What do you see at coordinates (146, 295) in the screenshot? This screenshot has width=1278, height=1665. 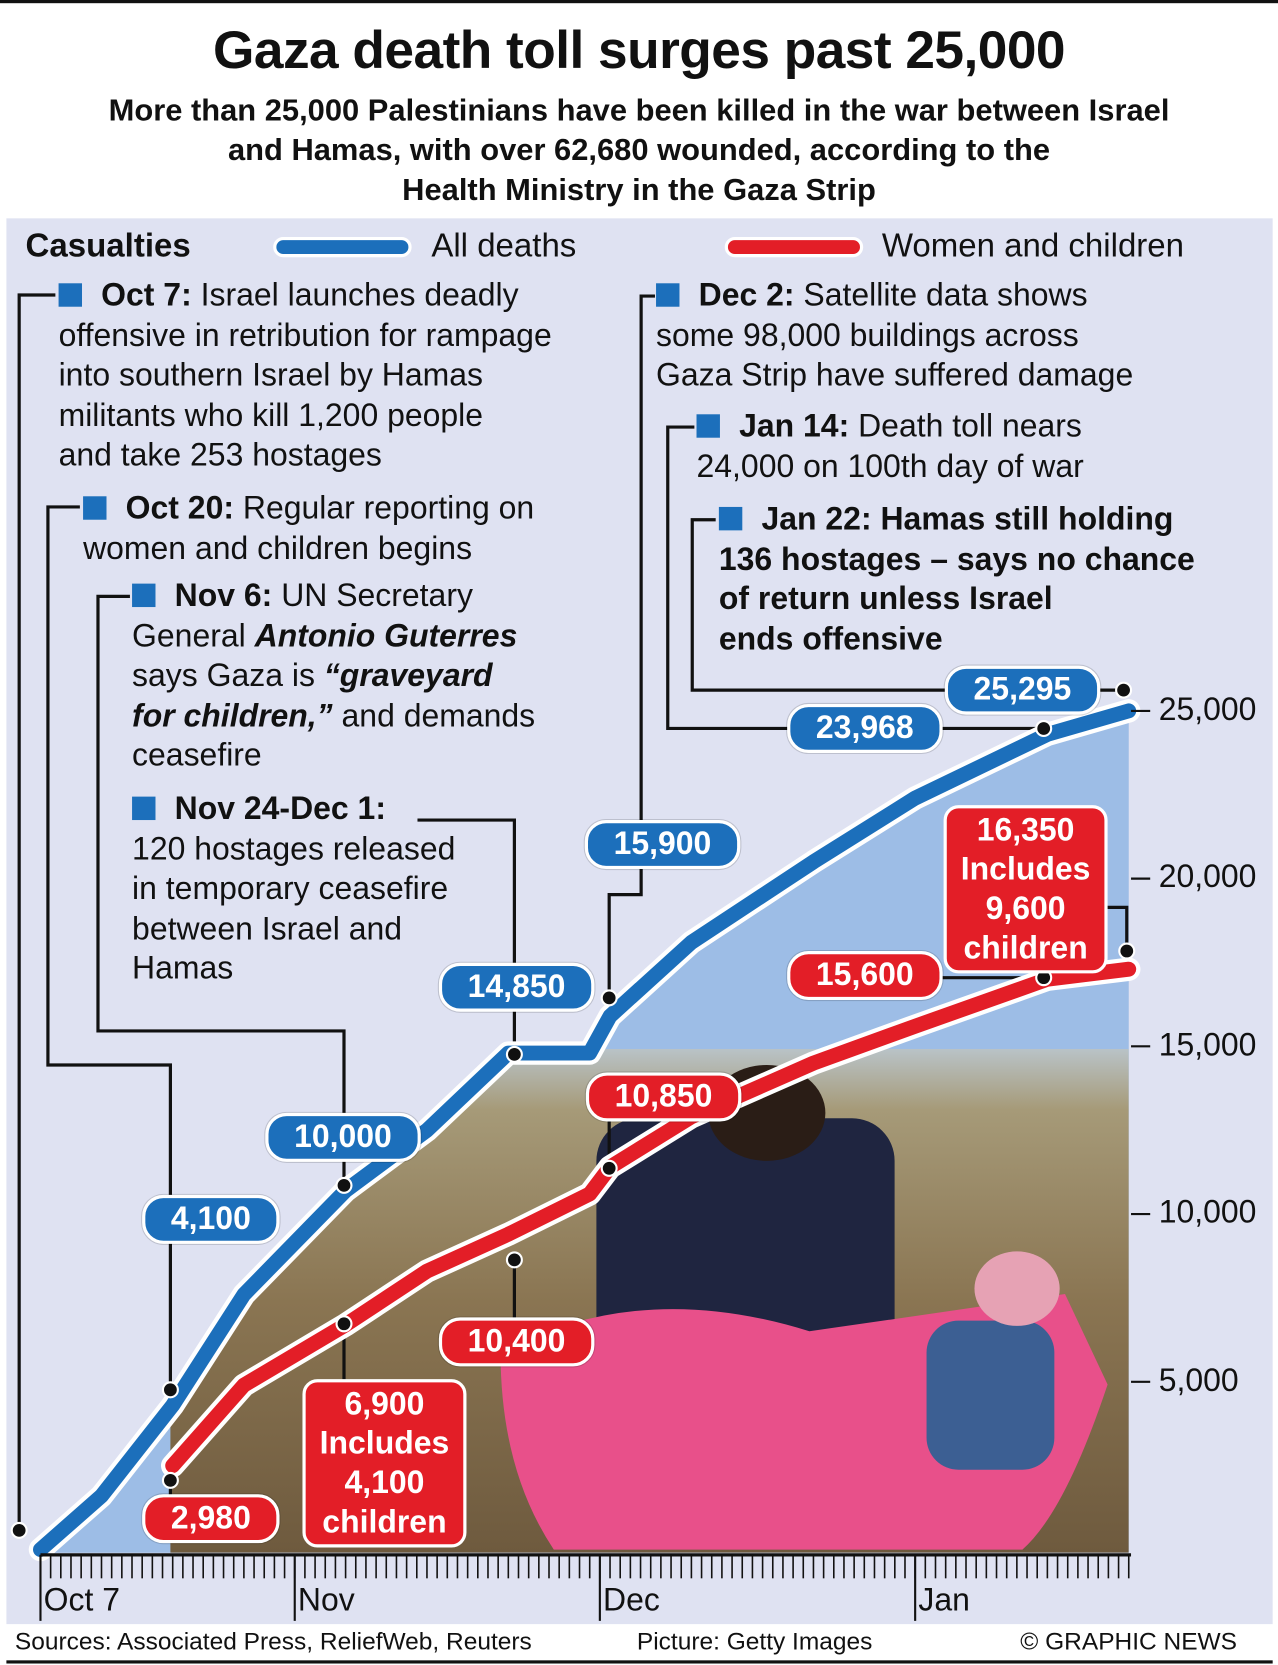 I see `annotation-date: Oct 7:` at bounding box center [146, 295].